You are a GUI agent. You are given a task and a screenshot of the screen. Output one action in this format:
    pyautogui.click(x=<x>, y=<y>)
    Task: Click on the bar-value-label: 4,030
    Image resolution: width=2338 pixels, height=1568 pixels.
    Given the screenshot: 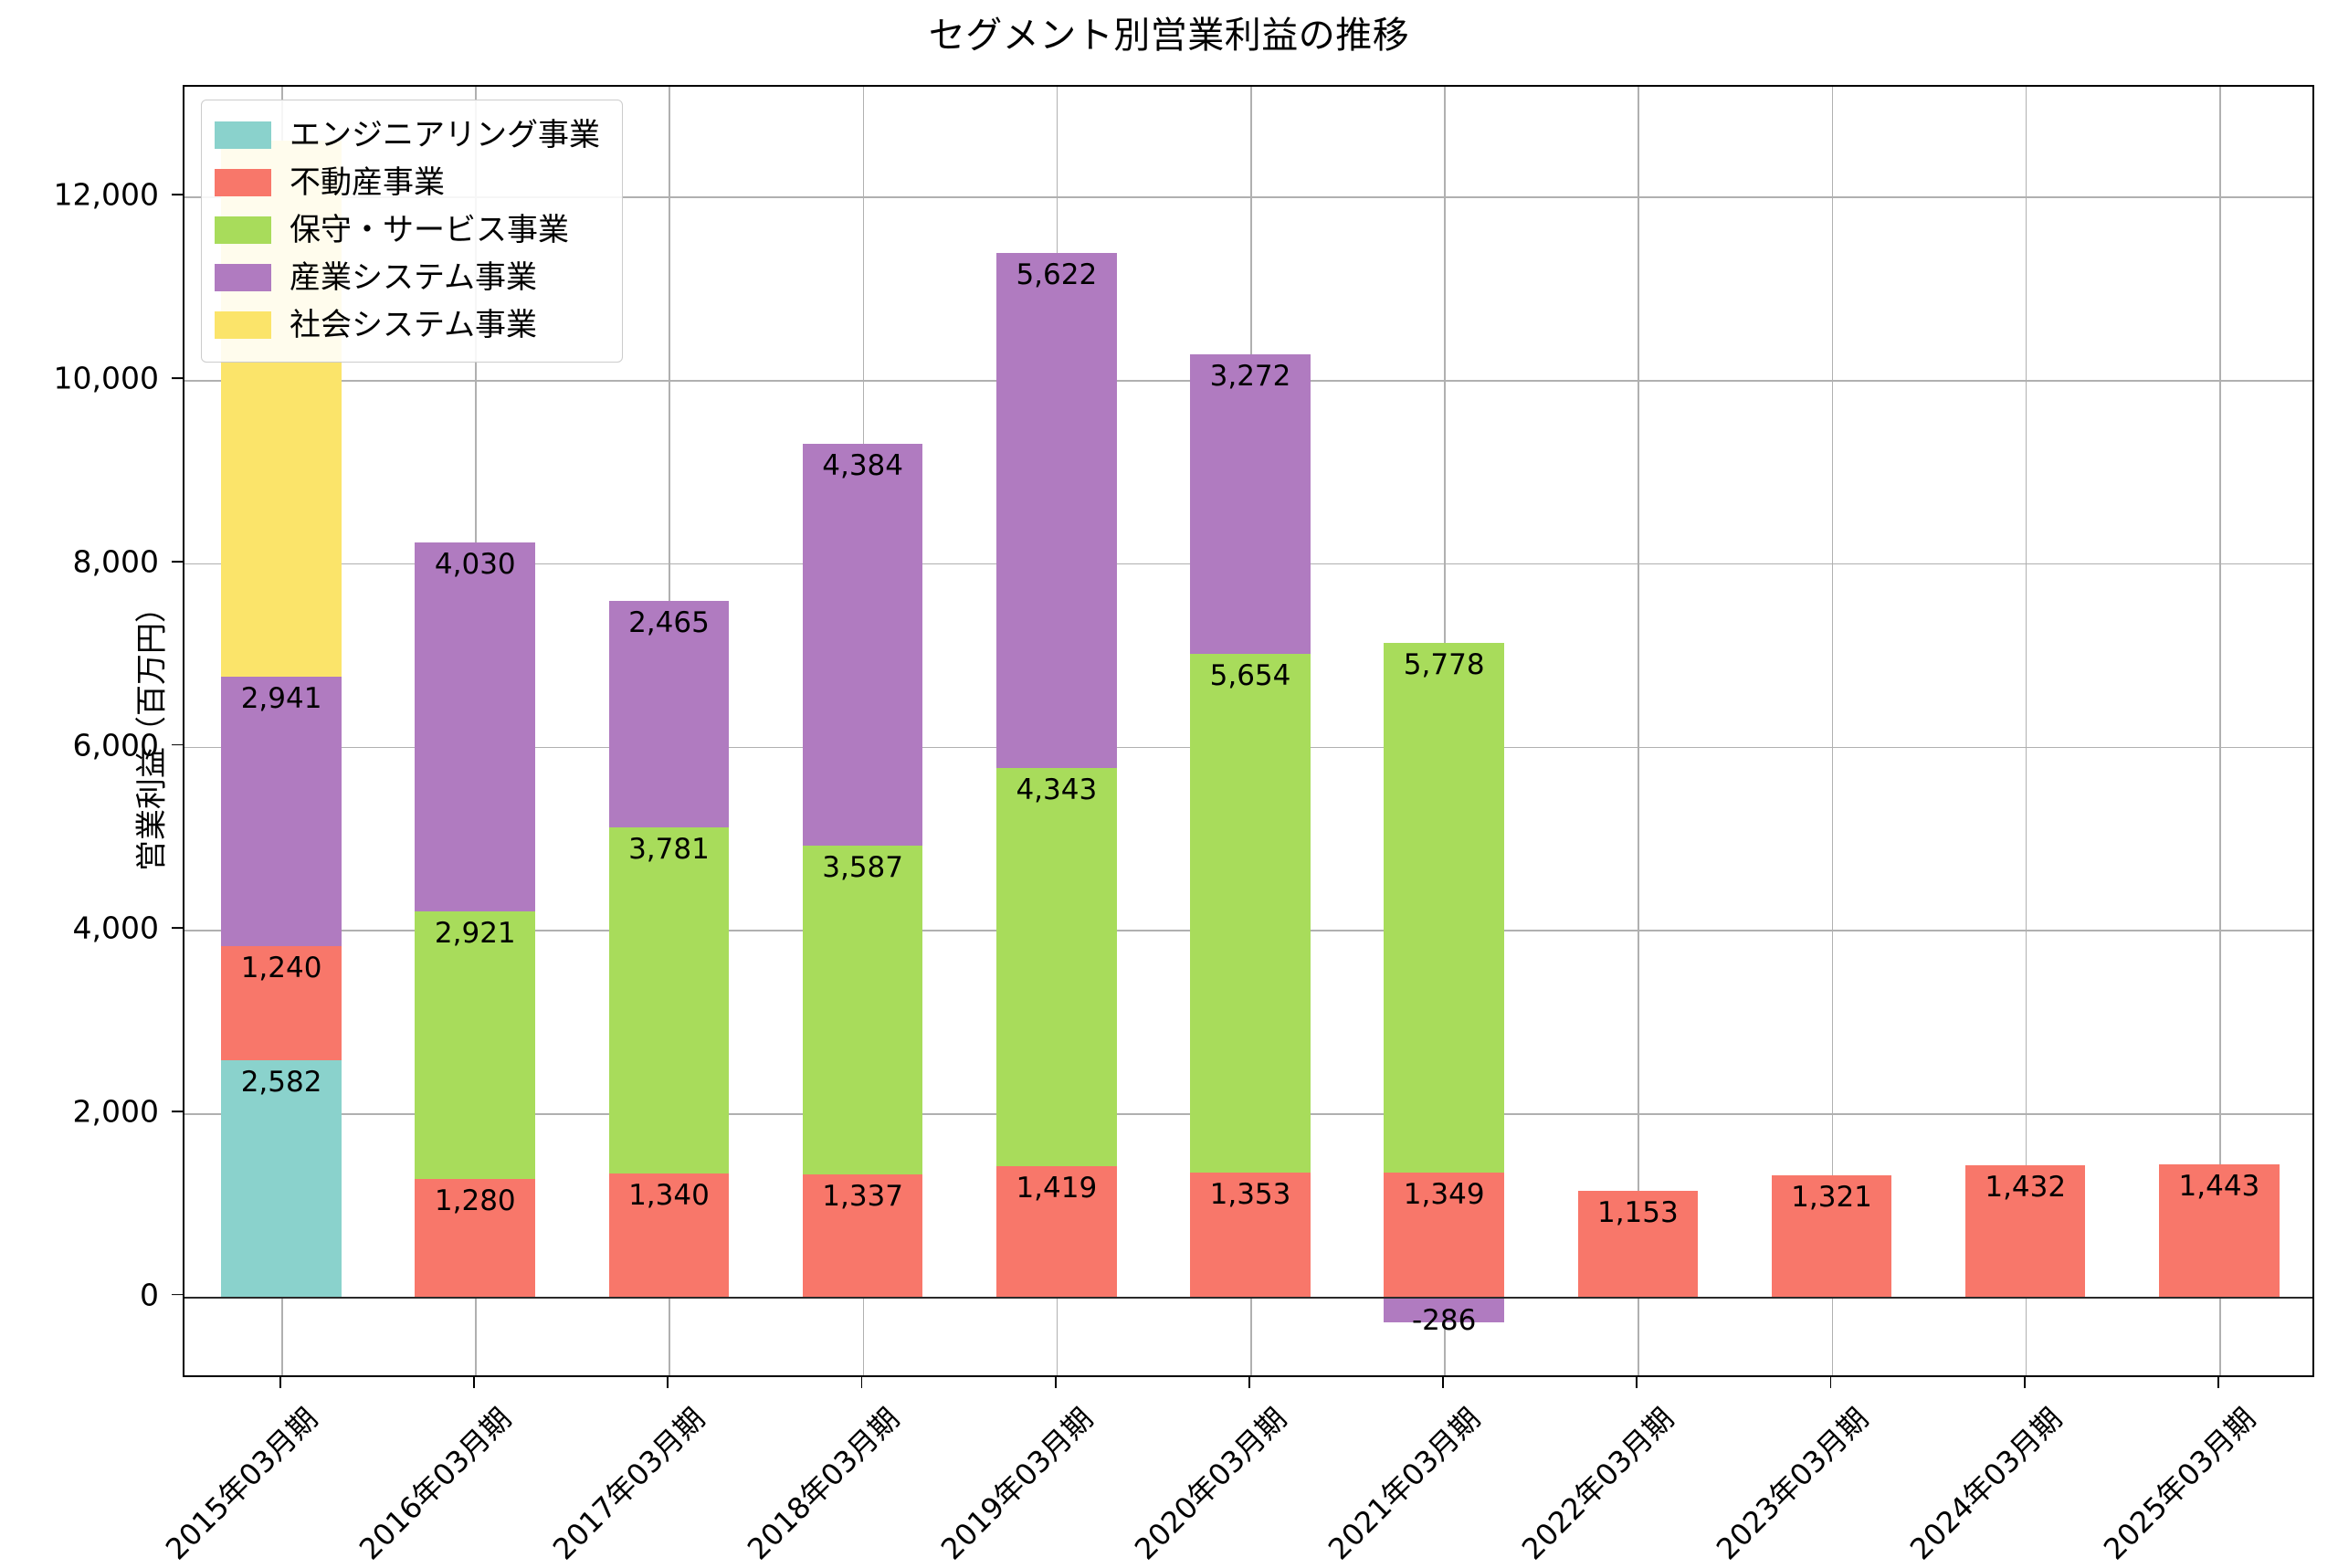 What is the action you would take?
    pyautogui.click(x=475, y=564)
    